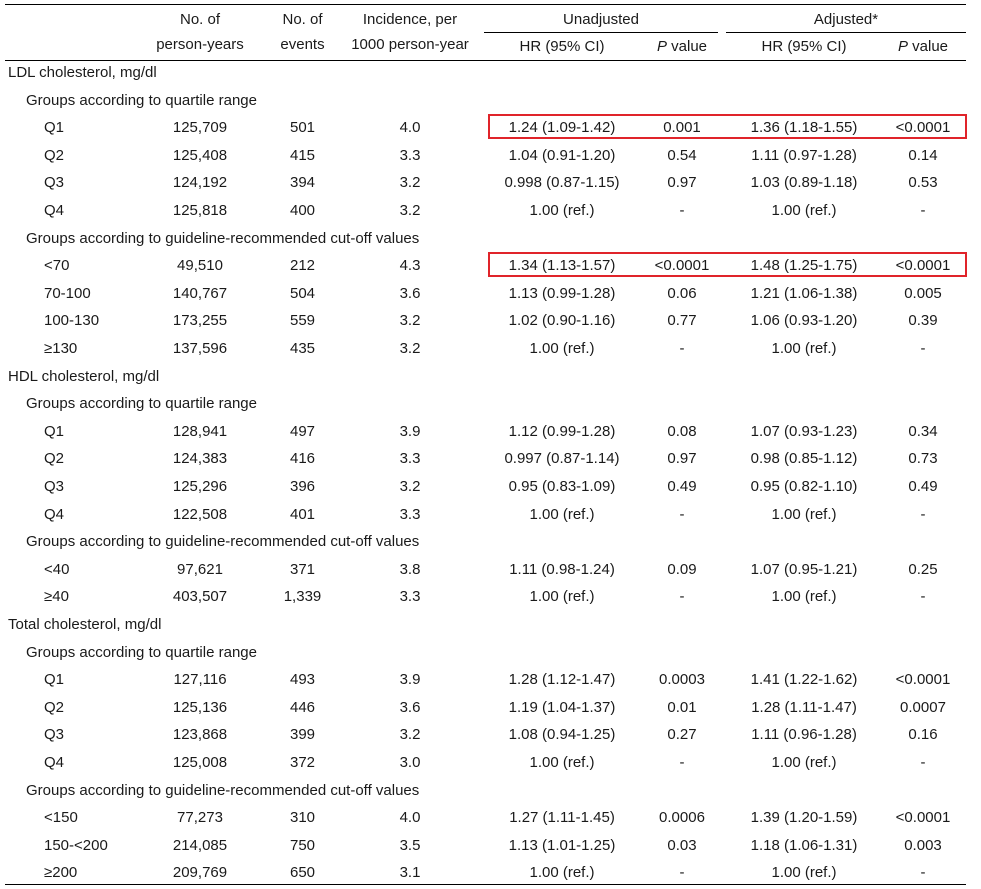  I want to click on person-years-cell: 403,507, so click(200, 597).